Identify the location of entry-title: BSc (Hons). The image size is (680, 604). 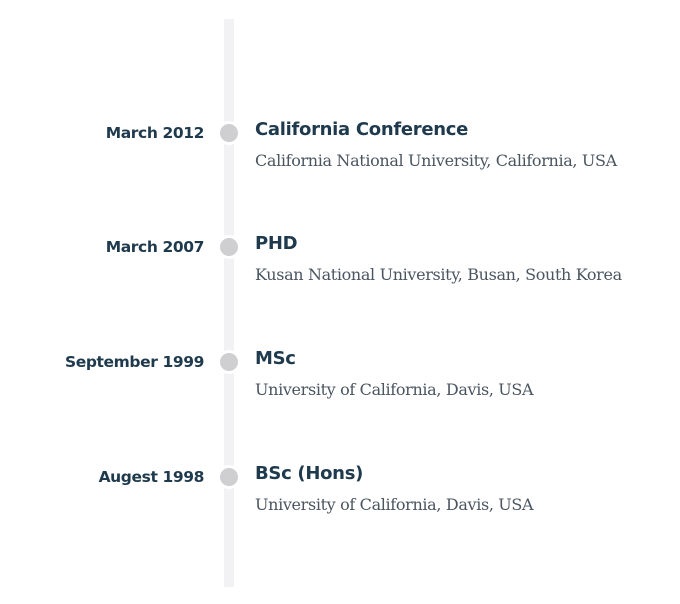
(309, 473).